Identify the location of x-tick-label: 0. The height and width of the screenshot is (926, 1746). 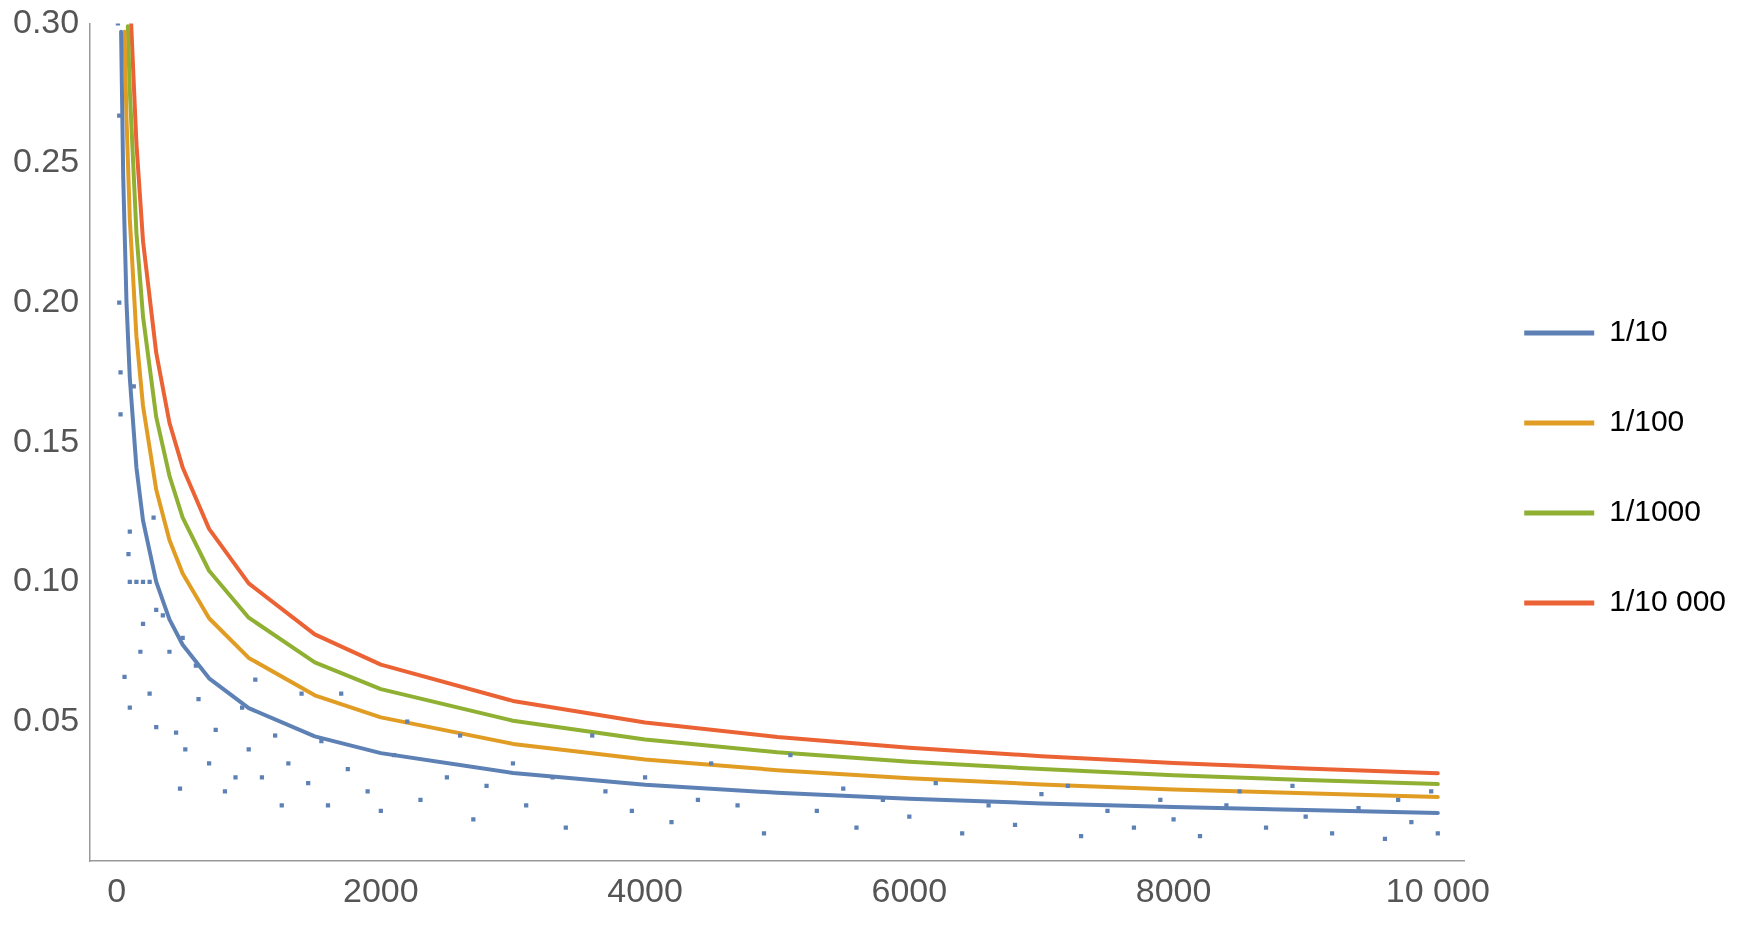
(117, 889).